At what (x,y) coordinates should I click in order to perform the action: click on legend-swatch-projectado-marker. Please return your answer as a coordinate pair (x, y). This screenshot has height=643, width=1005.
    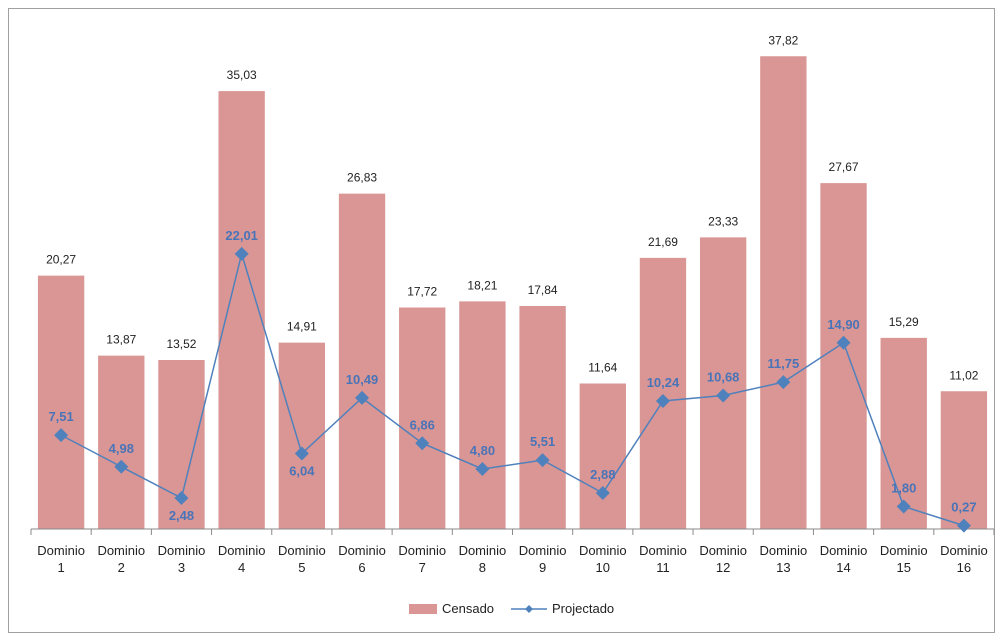
    Looking at the image, I should click on (529, 609).